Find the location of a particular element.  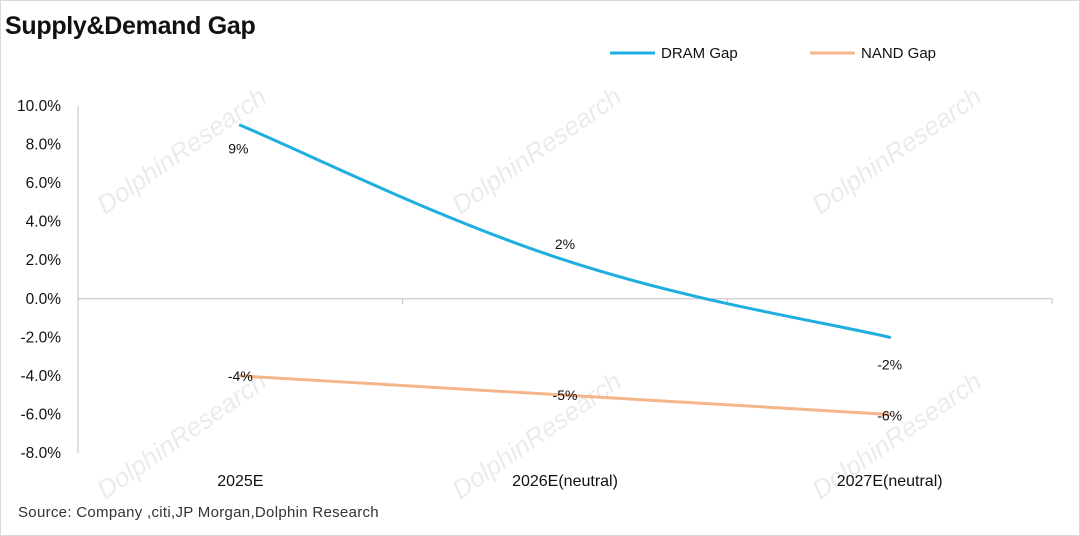

data-label: 2% is located at coordinates (565, 244).